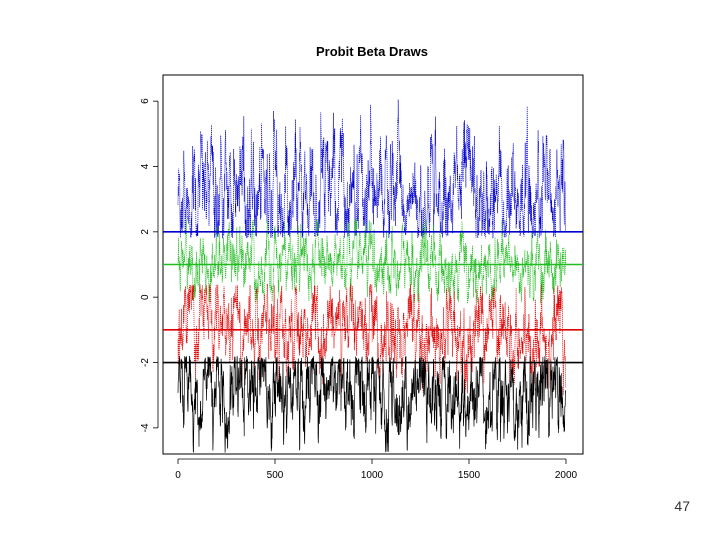 The height and width of the screenshot is (540, 720). What do you see at coordinates (275, 475) in the screenshot?
I see `x-tick-label: 500` at bounding box center [275, 475].